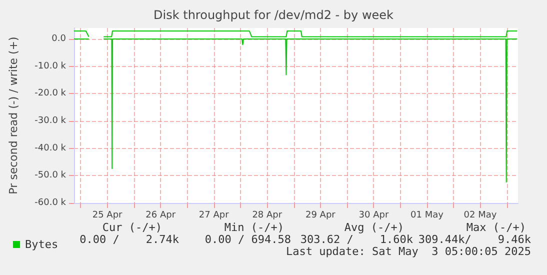 The image size is (547, 275). I want to click on chart-title: Disk throughput for /dev/md2 - by week, so click(274, 15).